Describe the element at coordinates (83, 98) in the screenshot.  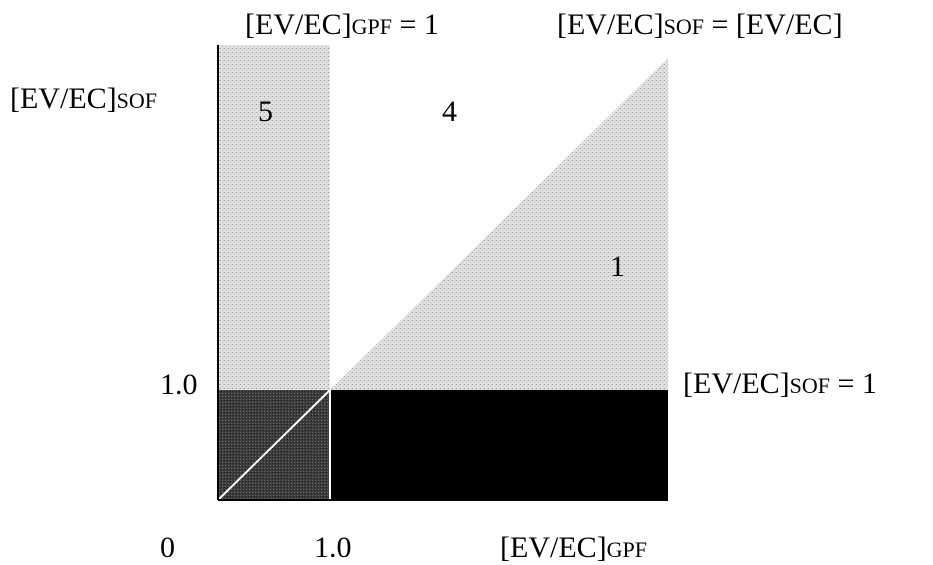
I see `y-axis-label: [EV/EC]SOF` at that location.